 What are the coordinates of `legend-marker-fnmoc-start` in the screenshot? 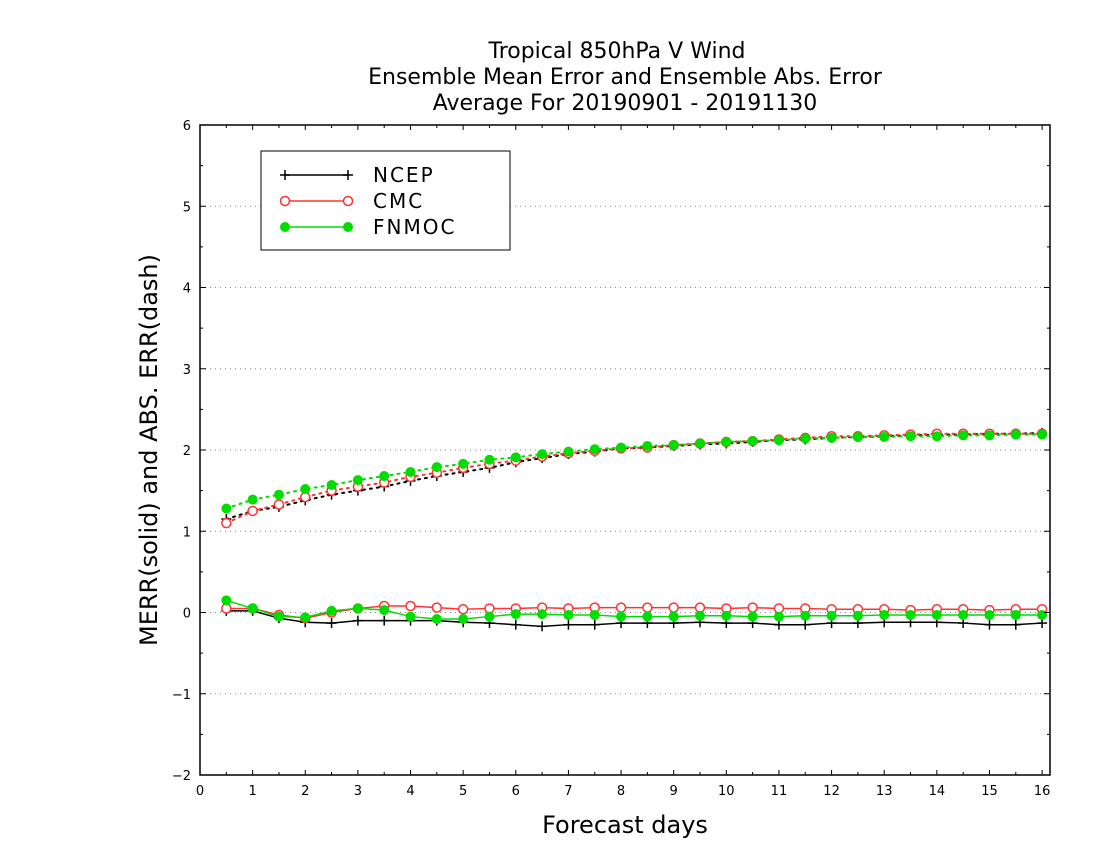 It's located at (285, 227).